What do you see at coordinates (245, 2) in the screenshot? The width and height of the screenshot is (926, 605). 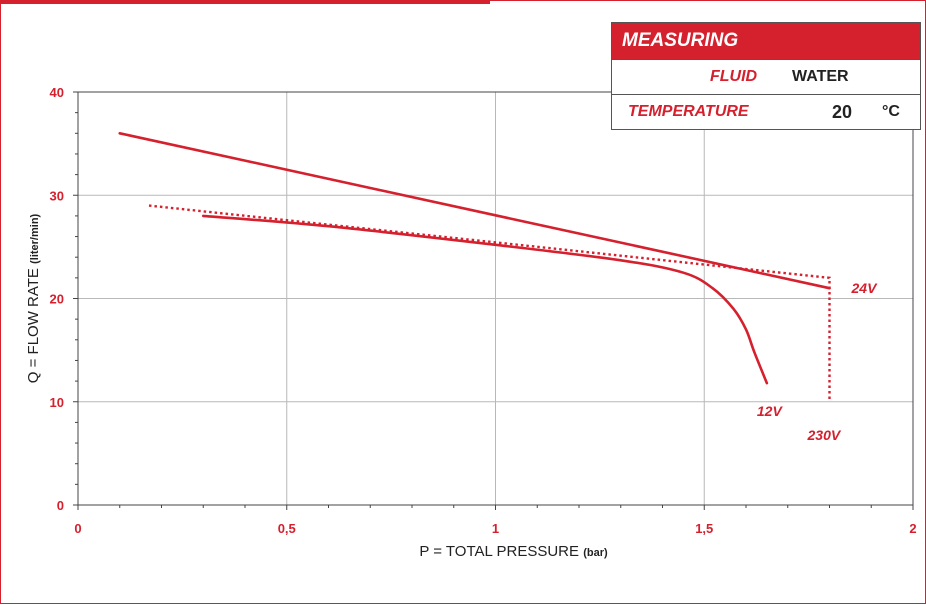 I see `top-accent-bar` at bounding box center [245, 2].